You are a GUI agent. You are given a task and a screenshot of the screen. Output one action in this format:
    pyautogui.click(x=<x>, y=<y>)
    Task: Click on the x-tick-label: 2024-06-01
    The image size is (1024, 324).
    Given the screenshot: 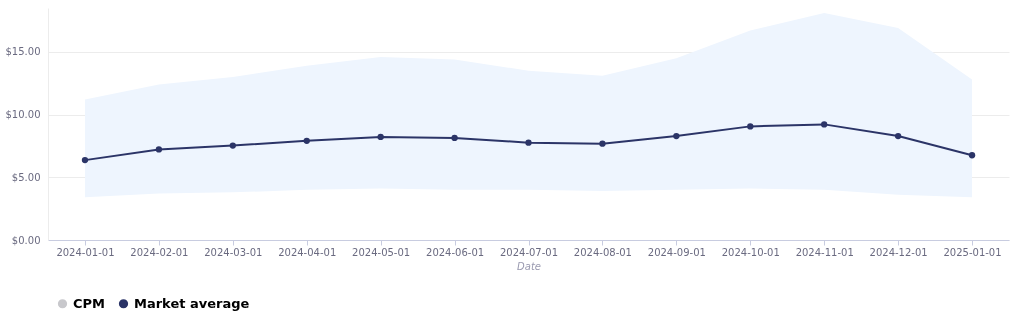 What is the action you would take?
    pyautogui.click(x=455, y=252)
    